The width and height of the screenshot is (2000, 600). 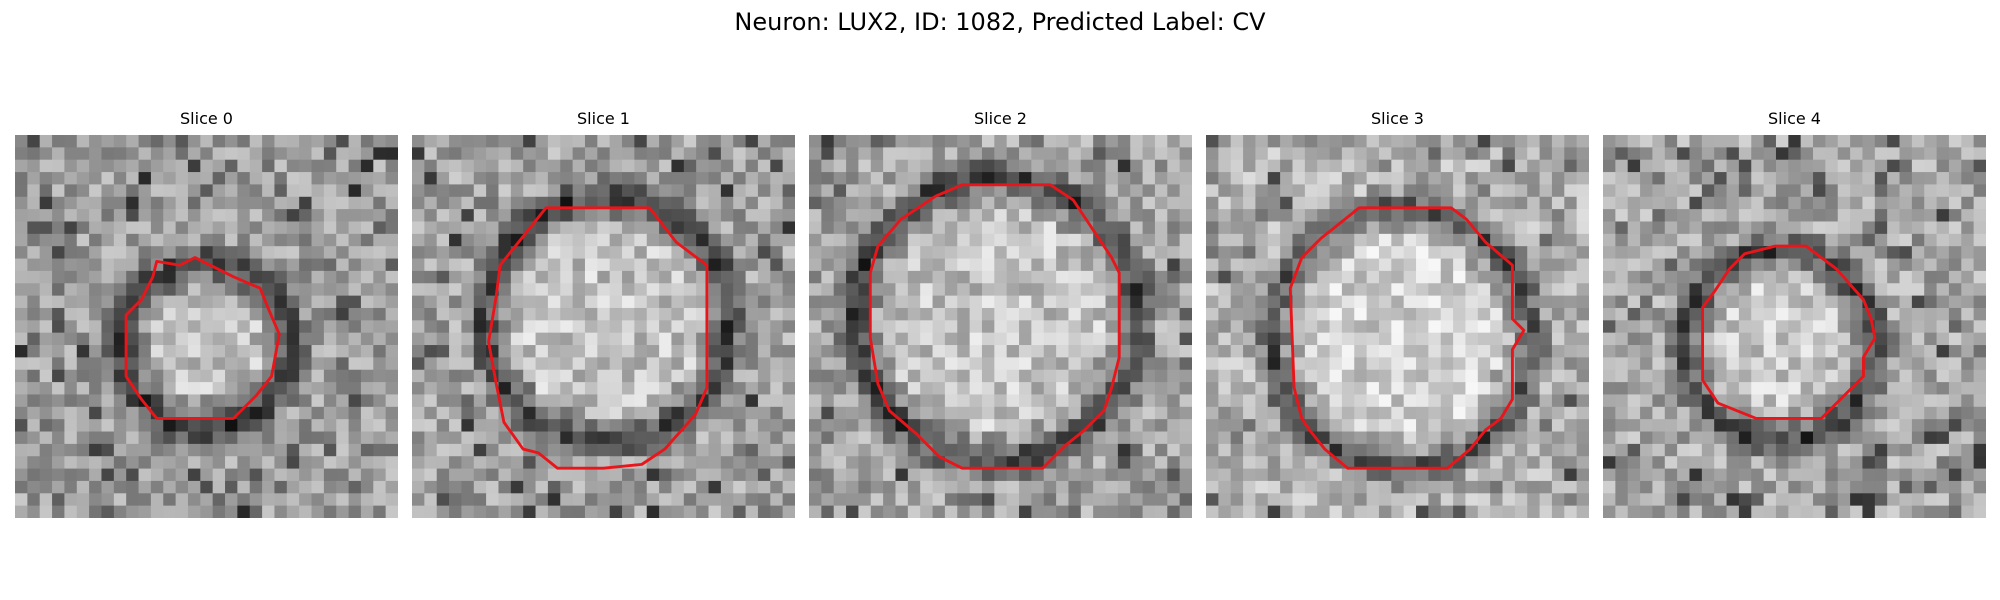 What do you see at coordinates (1794, 118) in the screenshot?
I see `slice-title: Slice 4` at bounding box center [1794, 118].